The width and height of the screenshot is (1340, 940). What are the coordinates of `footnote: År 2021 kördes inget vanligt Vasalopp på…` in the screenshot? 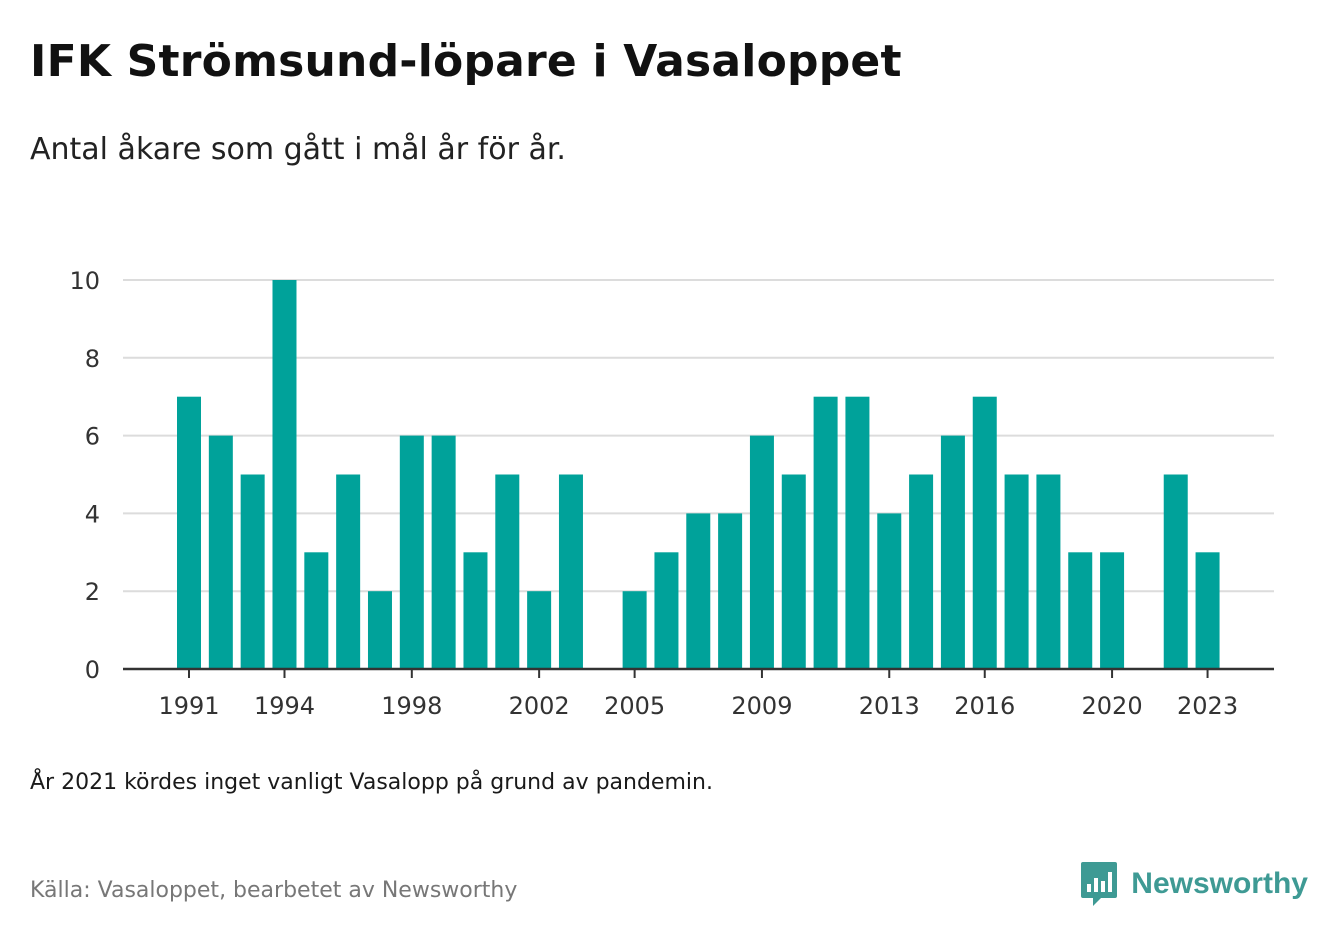 It's located at (371, 782).